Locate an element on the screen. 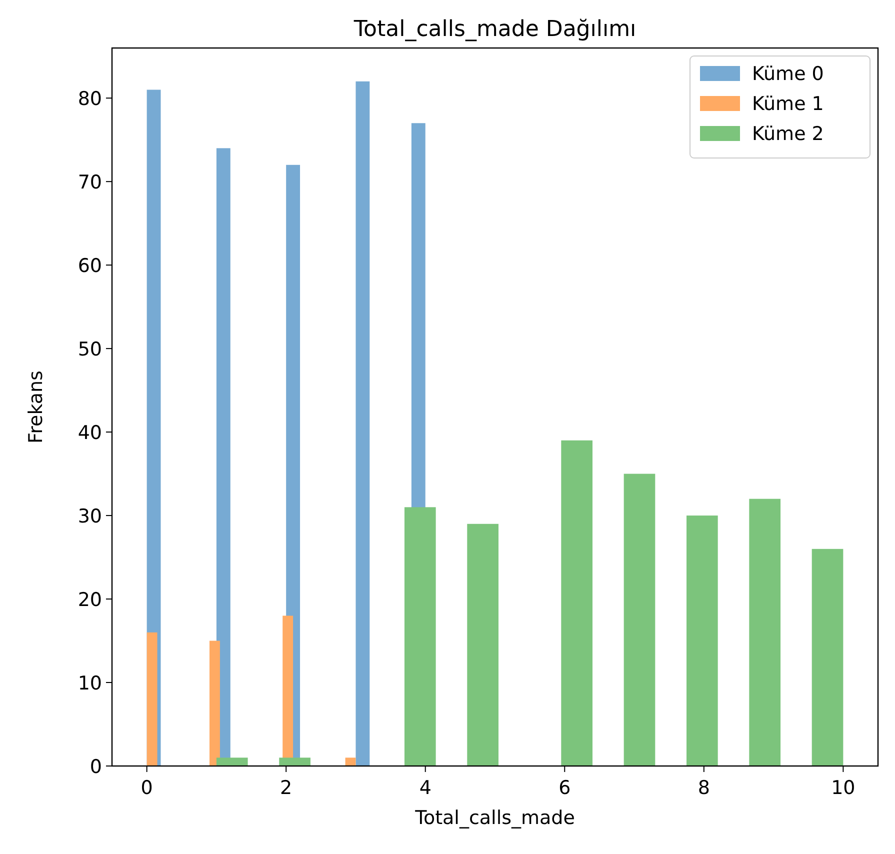 The width and height of the screenshot is (895, 854). y-tick-label: 10 is located at coordinates (90, 683).